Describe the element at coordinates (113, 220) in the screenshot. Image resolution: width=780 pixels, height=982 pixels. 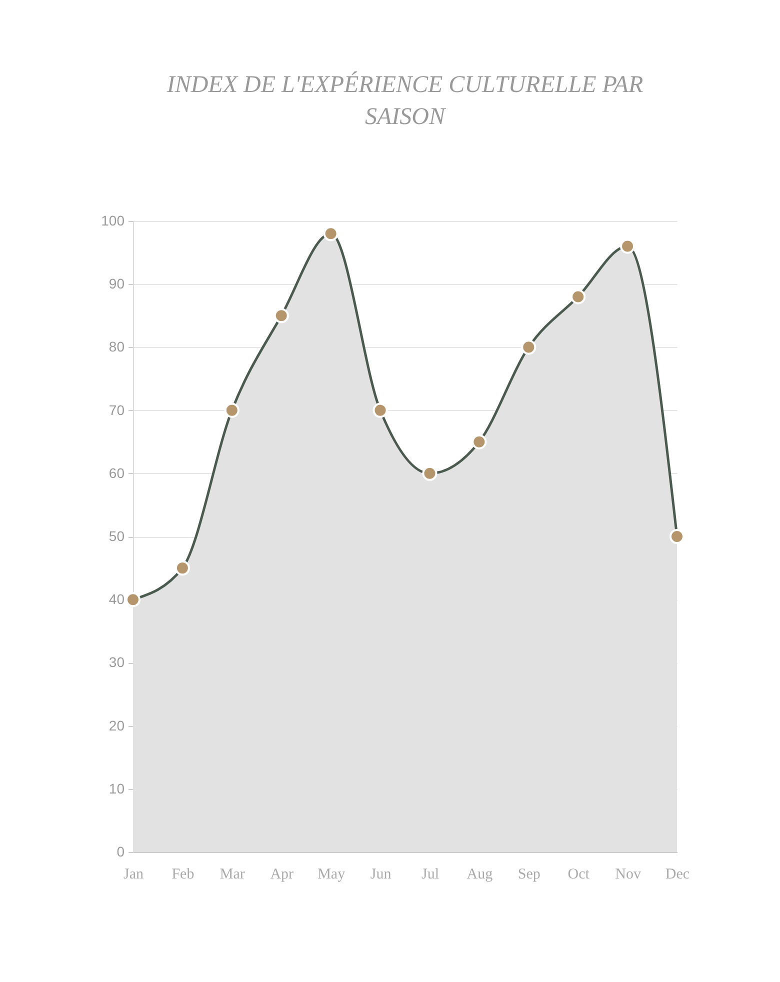
I see `y-tick-label: 100` at that location.